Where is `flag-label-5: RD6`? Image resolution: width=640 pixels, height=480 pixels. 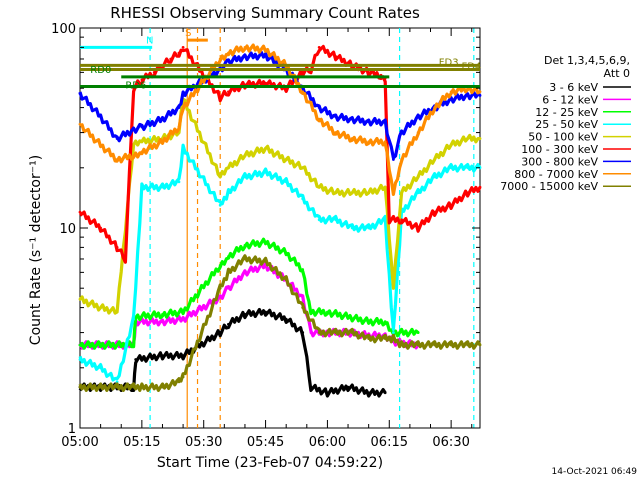 flag-label-5: RD6 is located at coordinates (135, 85).